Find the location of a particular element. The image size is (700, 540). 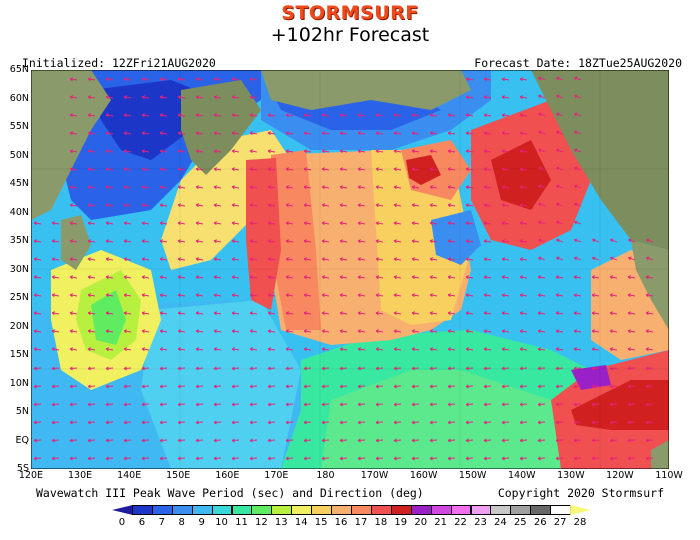

scale-label: 6 is located at coordinates (142, 522).